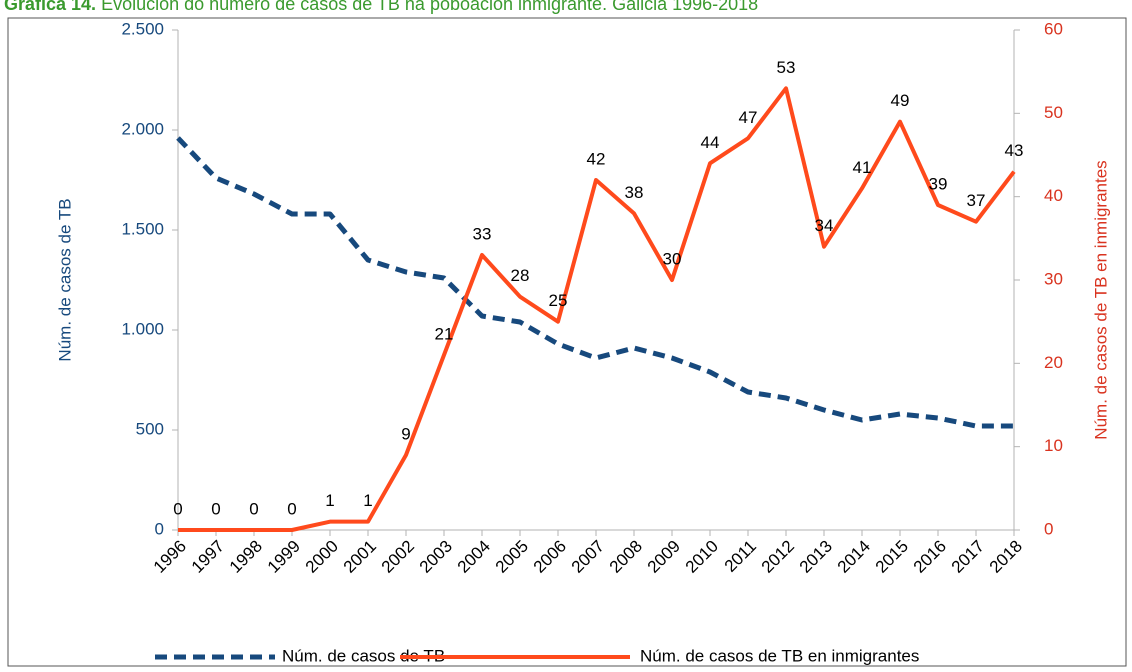 The height and width of the screenshot is (672, 1132). What do you see at coordinates (444, 333) in the screenshot?
I see `data-label: 21` at bounding box center [444, 333].